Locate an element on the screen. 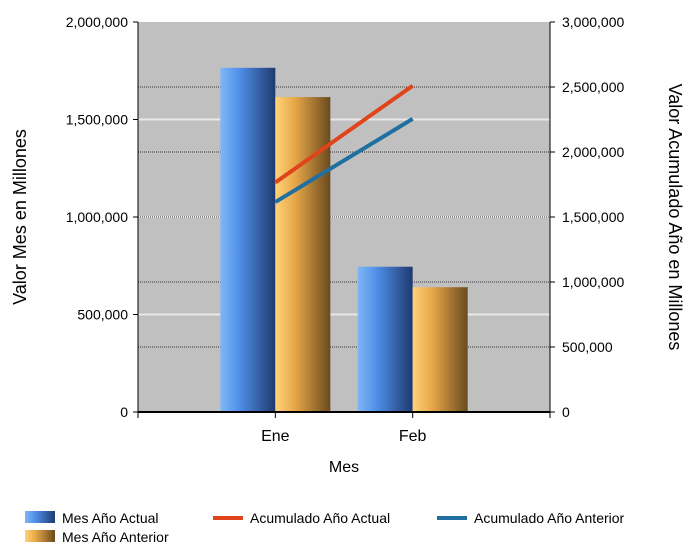  legend-item: Acumulado Año Actual is located at coordinates (301, 518).